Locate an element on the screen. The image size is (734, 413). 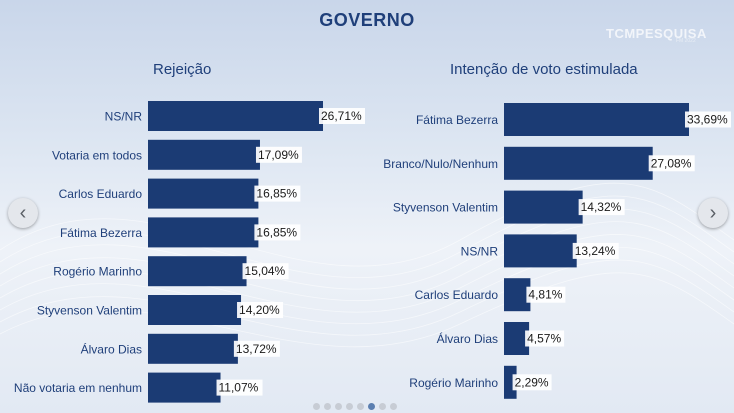
brand-logo: TCMPESQUISA FM 2022 is located at coordinates (658, 33).